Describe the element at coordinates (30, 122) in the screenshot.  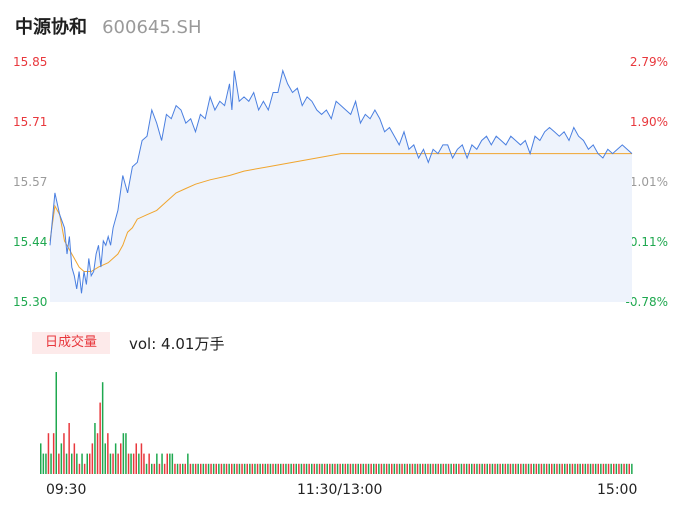
I see `y-left-label-2: 15.71` at that location.